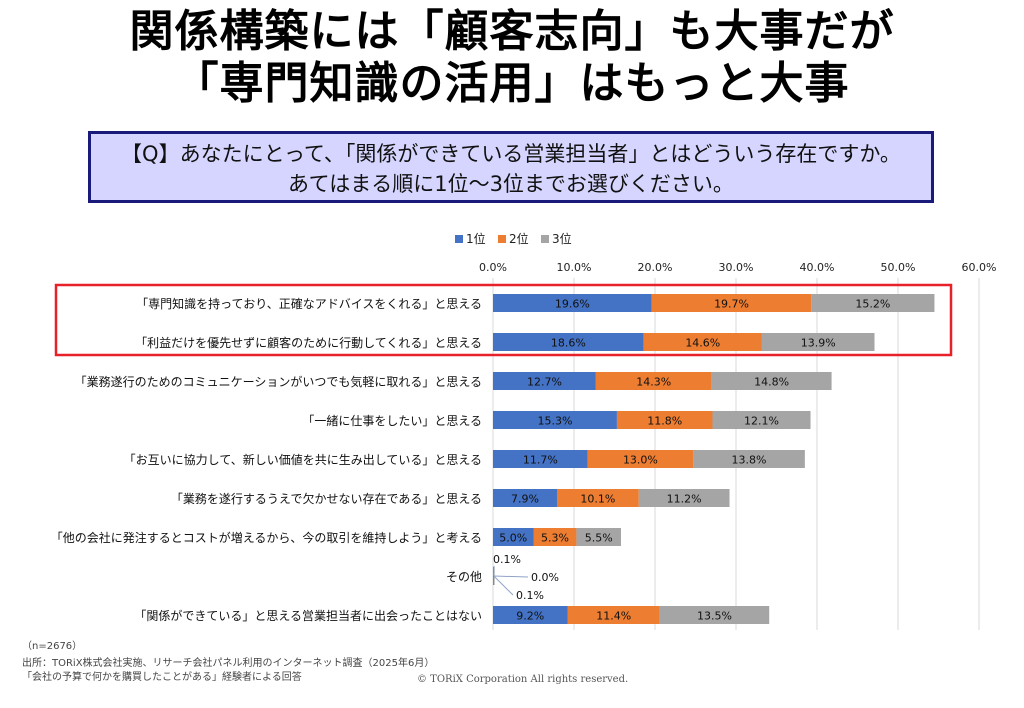 The height and width of the screenshot is (708, 1024). Describe the element at coordinates (655, 267) in the screenshot. I see `x-tick-label: 20.0%` at that location.